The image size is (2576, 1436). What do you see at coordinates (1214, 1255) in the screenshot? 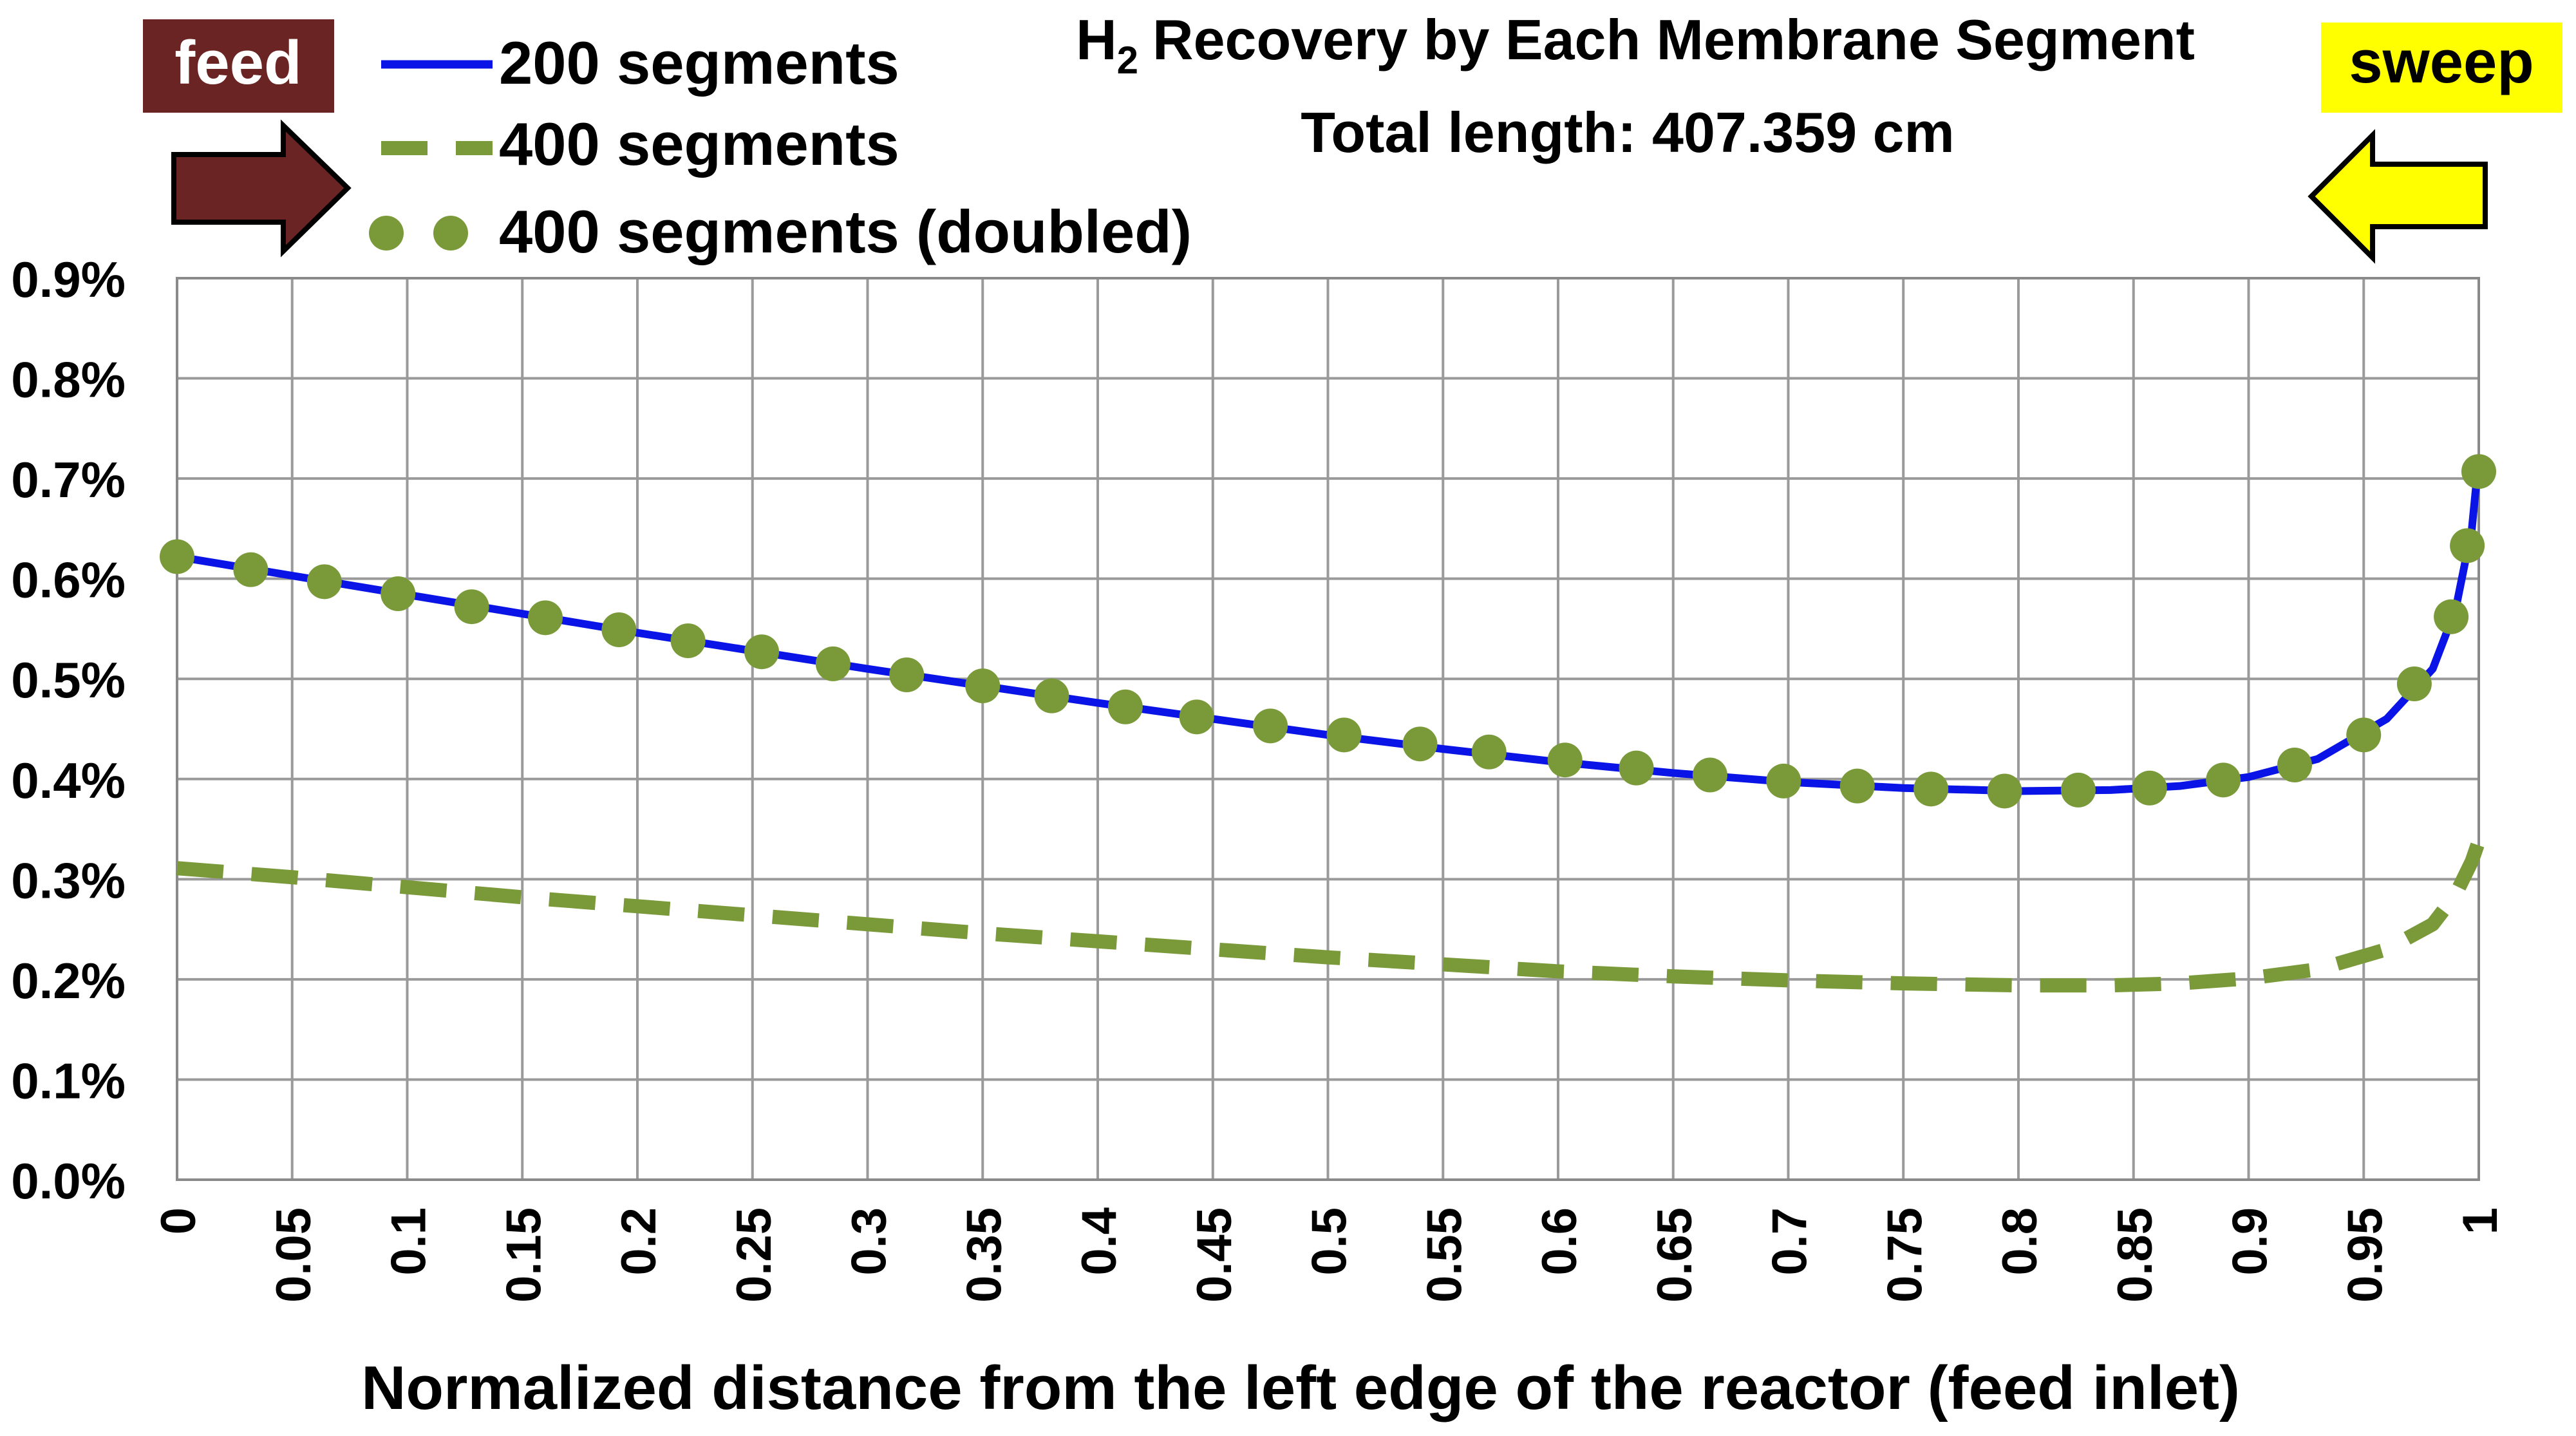
I see `x-tick-label: 0.45` at bounding box center [1214, 1255].